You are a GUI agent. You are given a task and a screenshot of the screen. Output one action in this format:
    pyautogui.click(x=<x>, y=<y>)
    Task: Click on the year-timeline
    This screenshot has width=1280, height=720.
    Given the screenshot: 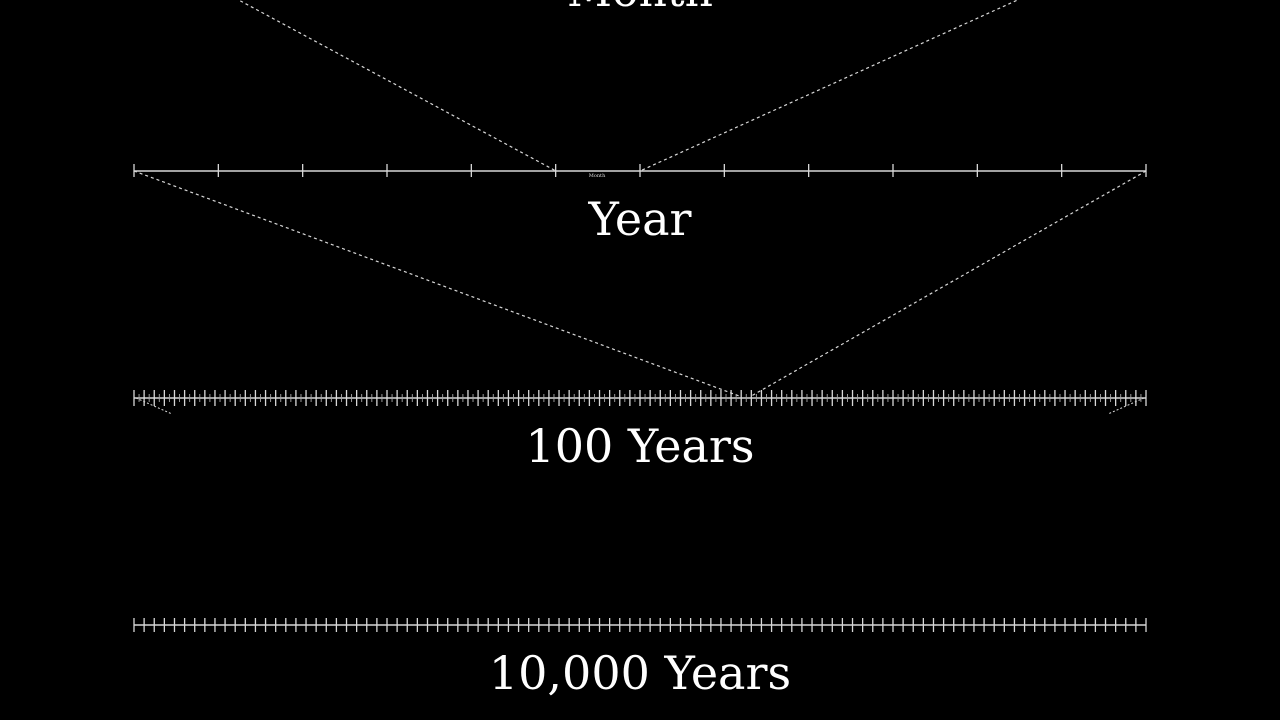 What is the action you would take?
    pyautogui.click(x=640, y=170)
    